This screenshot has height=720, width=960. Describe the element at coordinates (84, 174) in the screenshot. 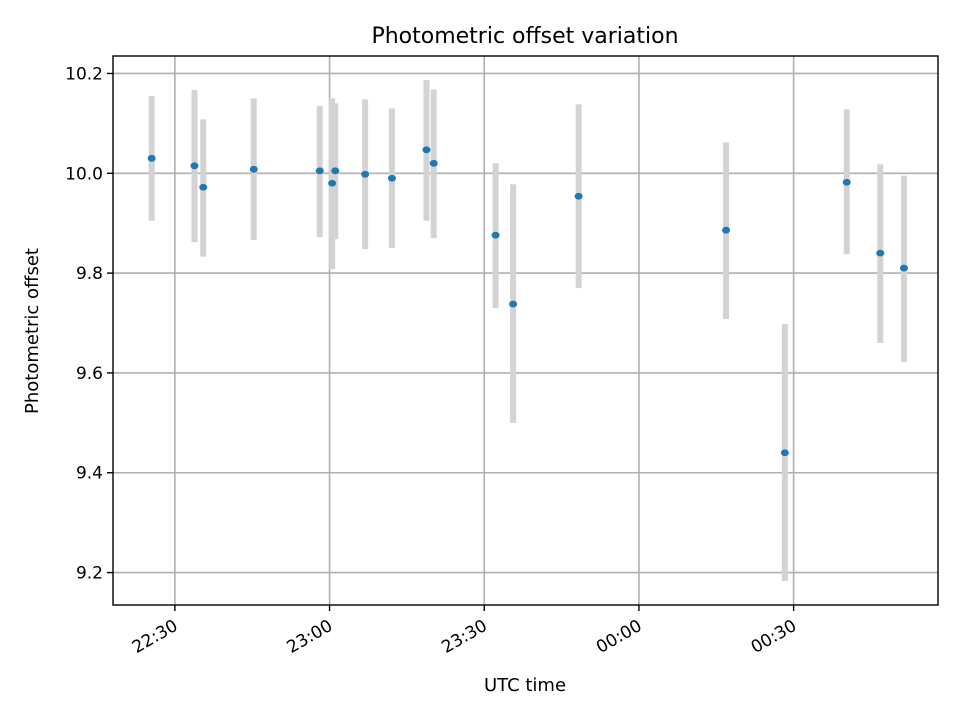

I see `y-tick-label: 10.0` at that location.